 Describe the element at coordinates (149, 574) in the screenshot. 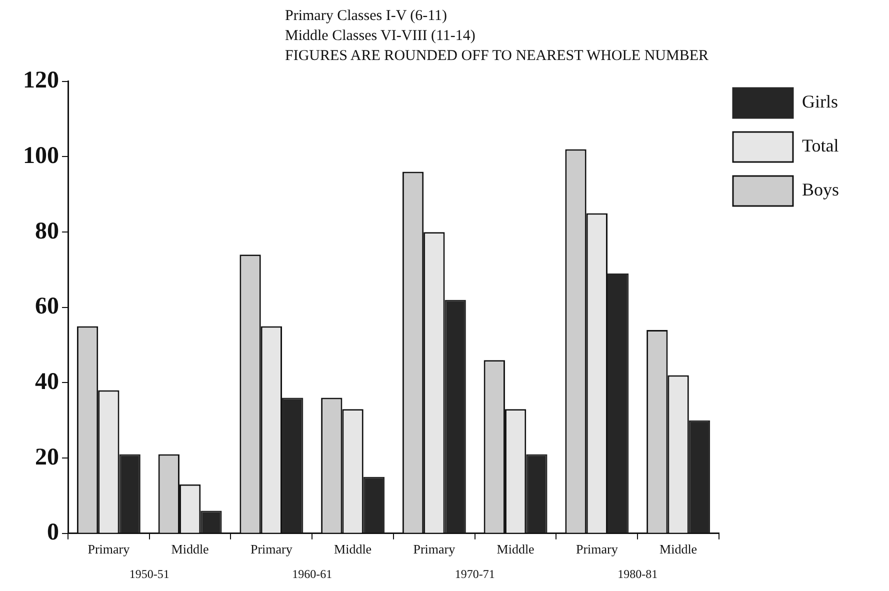

I see `text: 1950-51` at that location.